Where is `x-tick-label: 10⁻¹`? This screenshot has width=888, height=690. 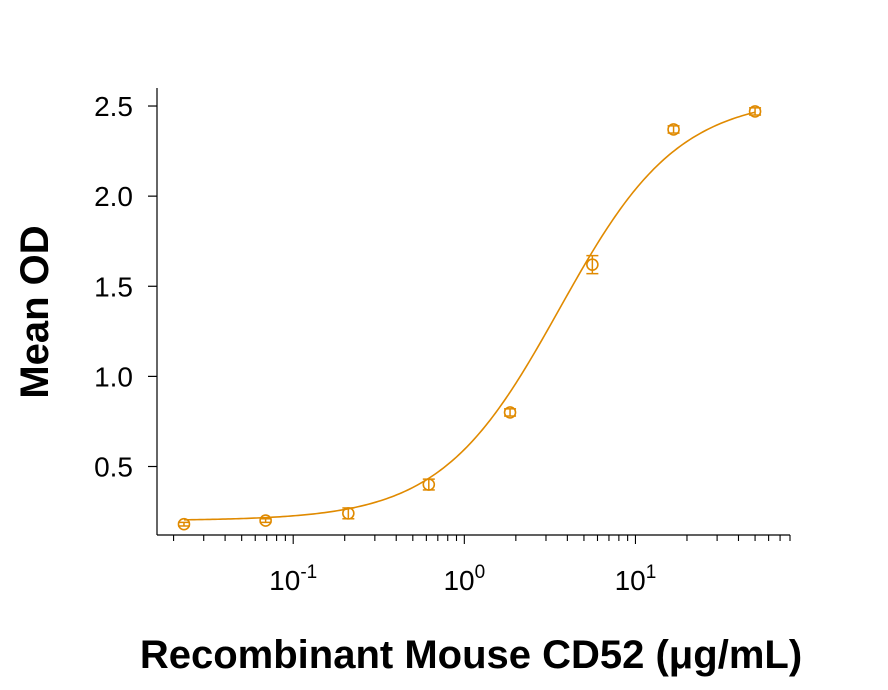
x-tick-label: 10⁻¹ is located at coordinates (293, 579).